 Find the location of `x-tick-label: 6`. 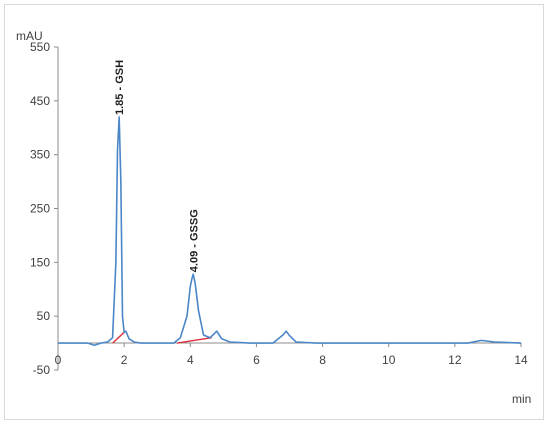

x-tick-label: 6 is located at coordinates (256, 360).